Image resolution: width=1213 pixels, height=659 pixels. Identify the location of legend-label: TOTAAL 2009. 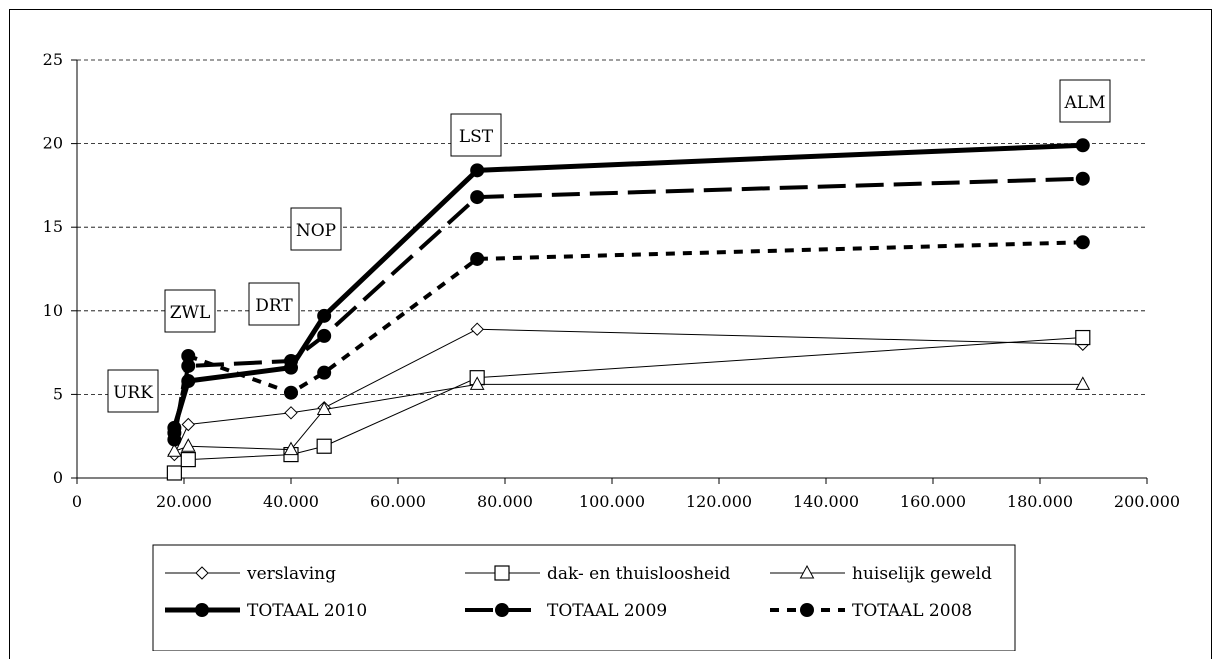
(607, 611).